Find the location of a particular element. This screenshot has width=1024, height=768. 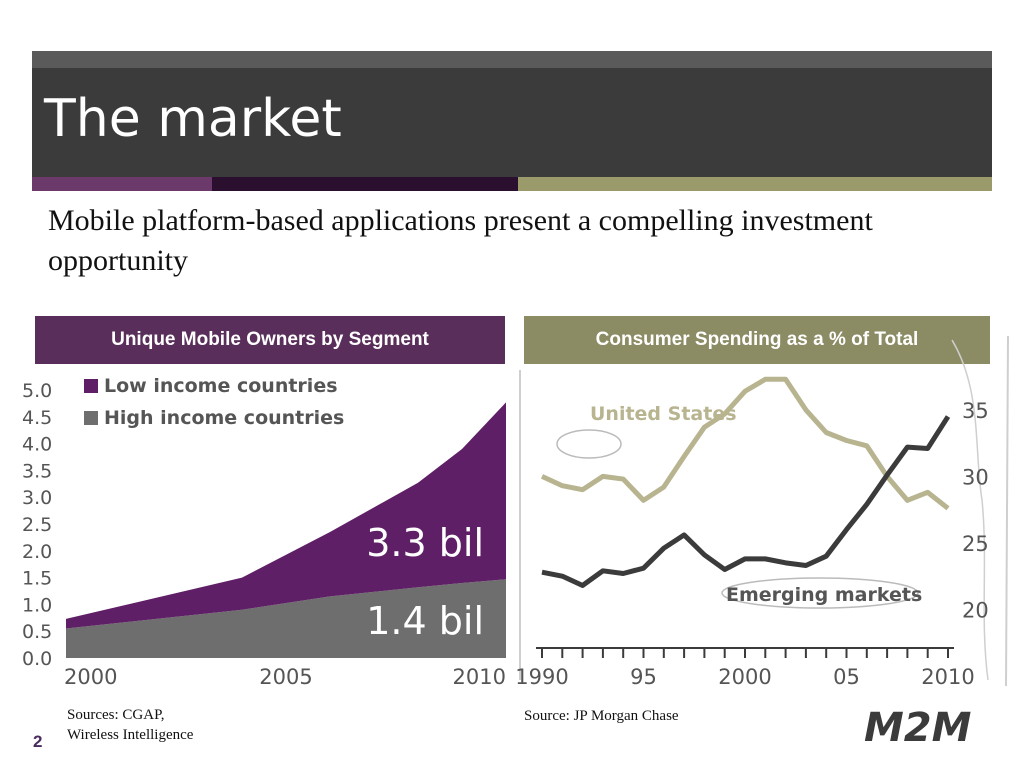

y-tick-label: 3.0 is located at coordinates (37, 498).